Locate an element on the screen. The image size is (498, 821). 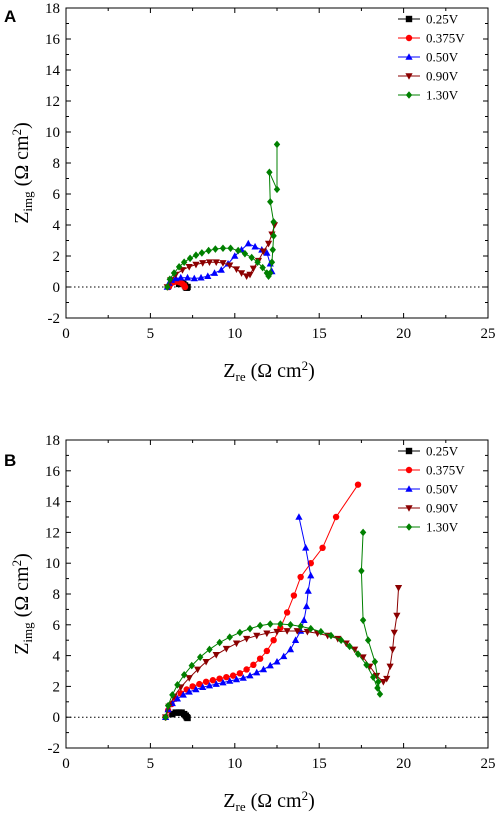
x-tick-label: 10 is located at coordinates (234, 764).